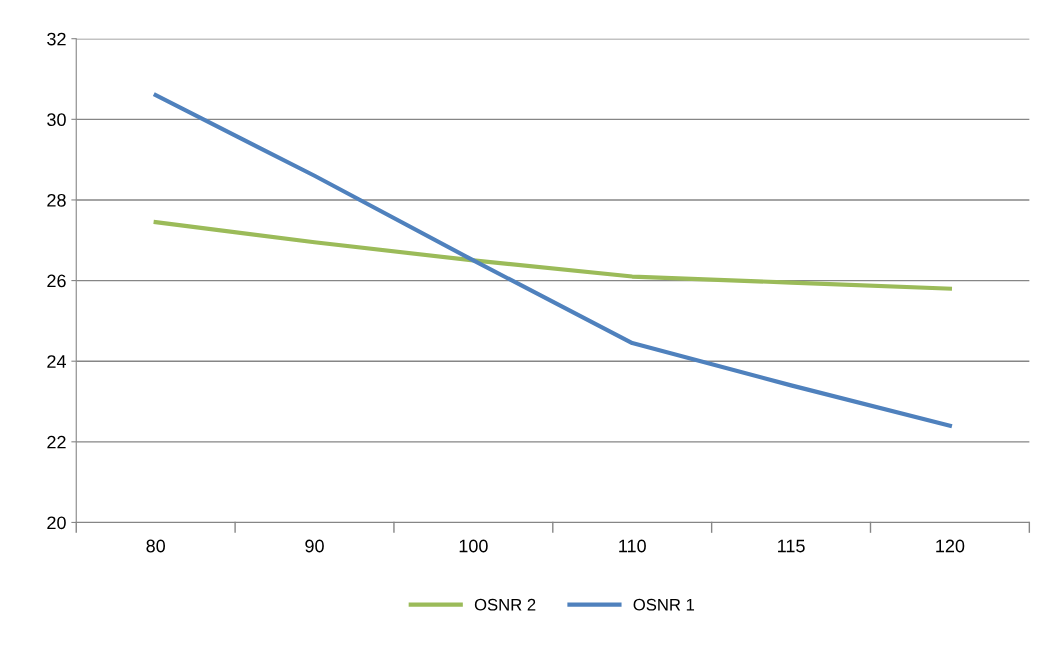  I want to click on x-tick-label: 80, so click(156, 546).